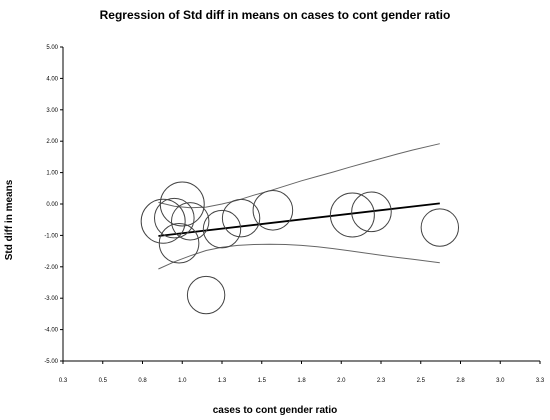 The width and height of the screenshot is (550, 420). I want to click on y-tick-label: 4.00, so click(52, 79).